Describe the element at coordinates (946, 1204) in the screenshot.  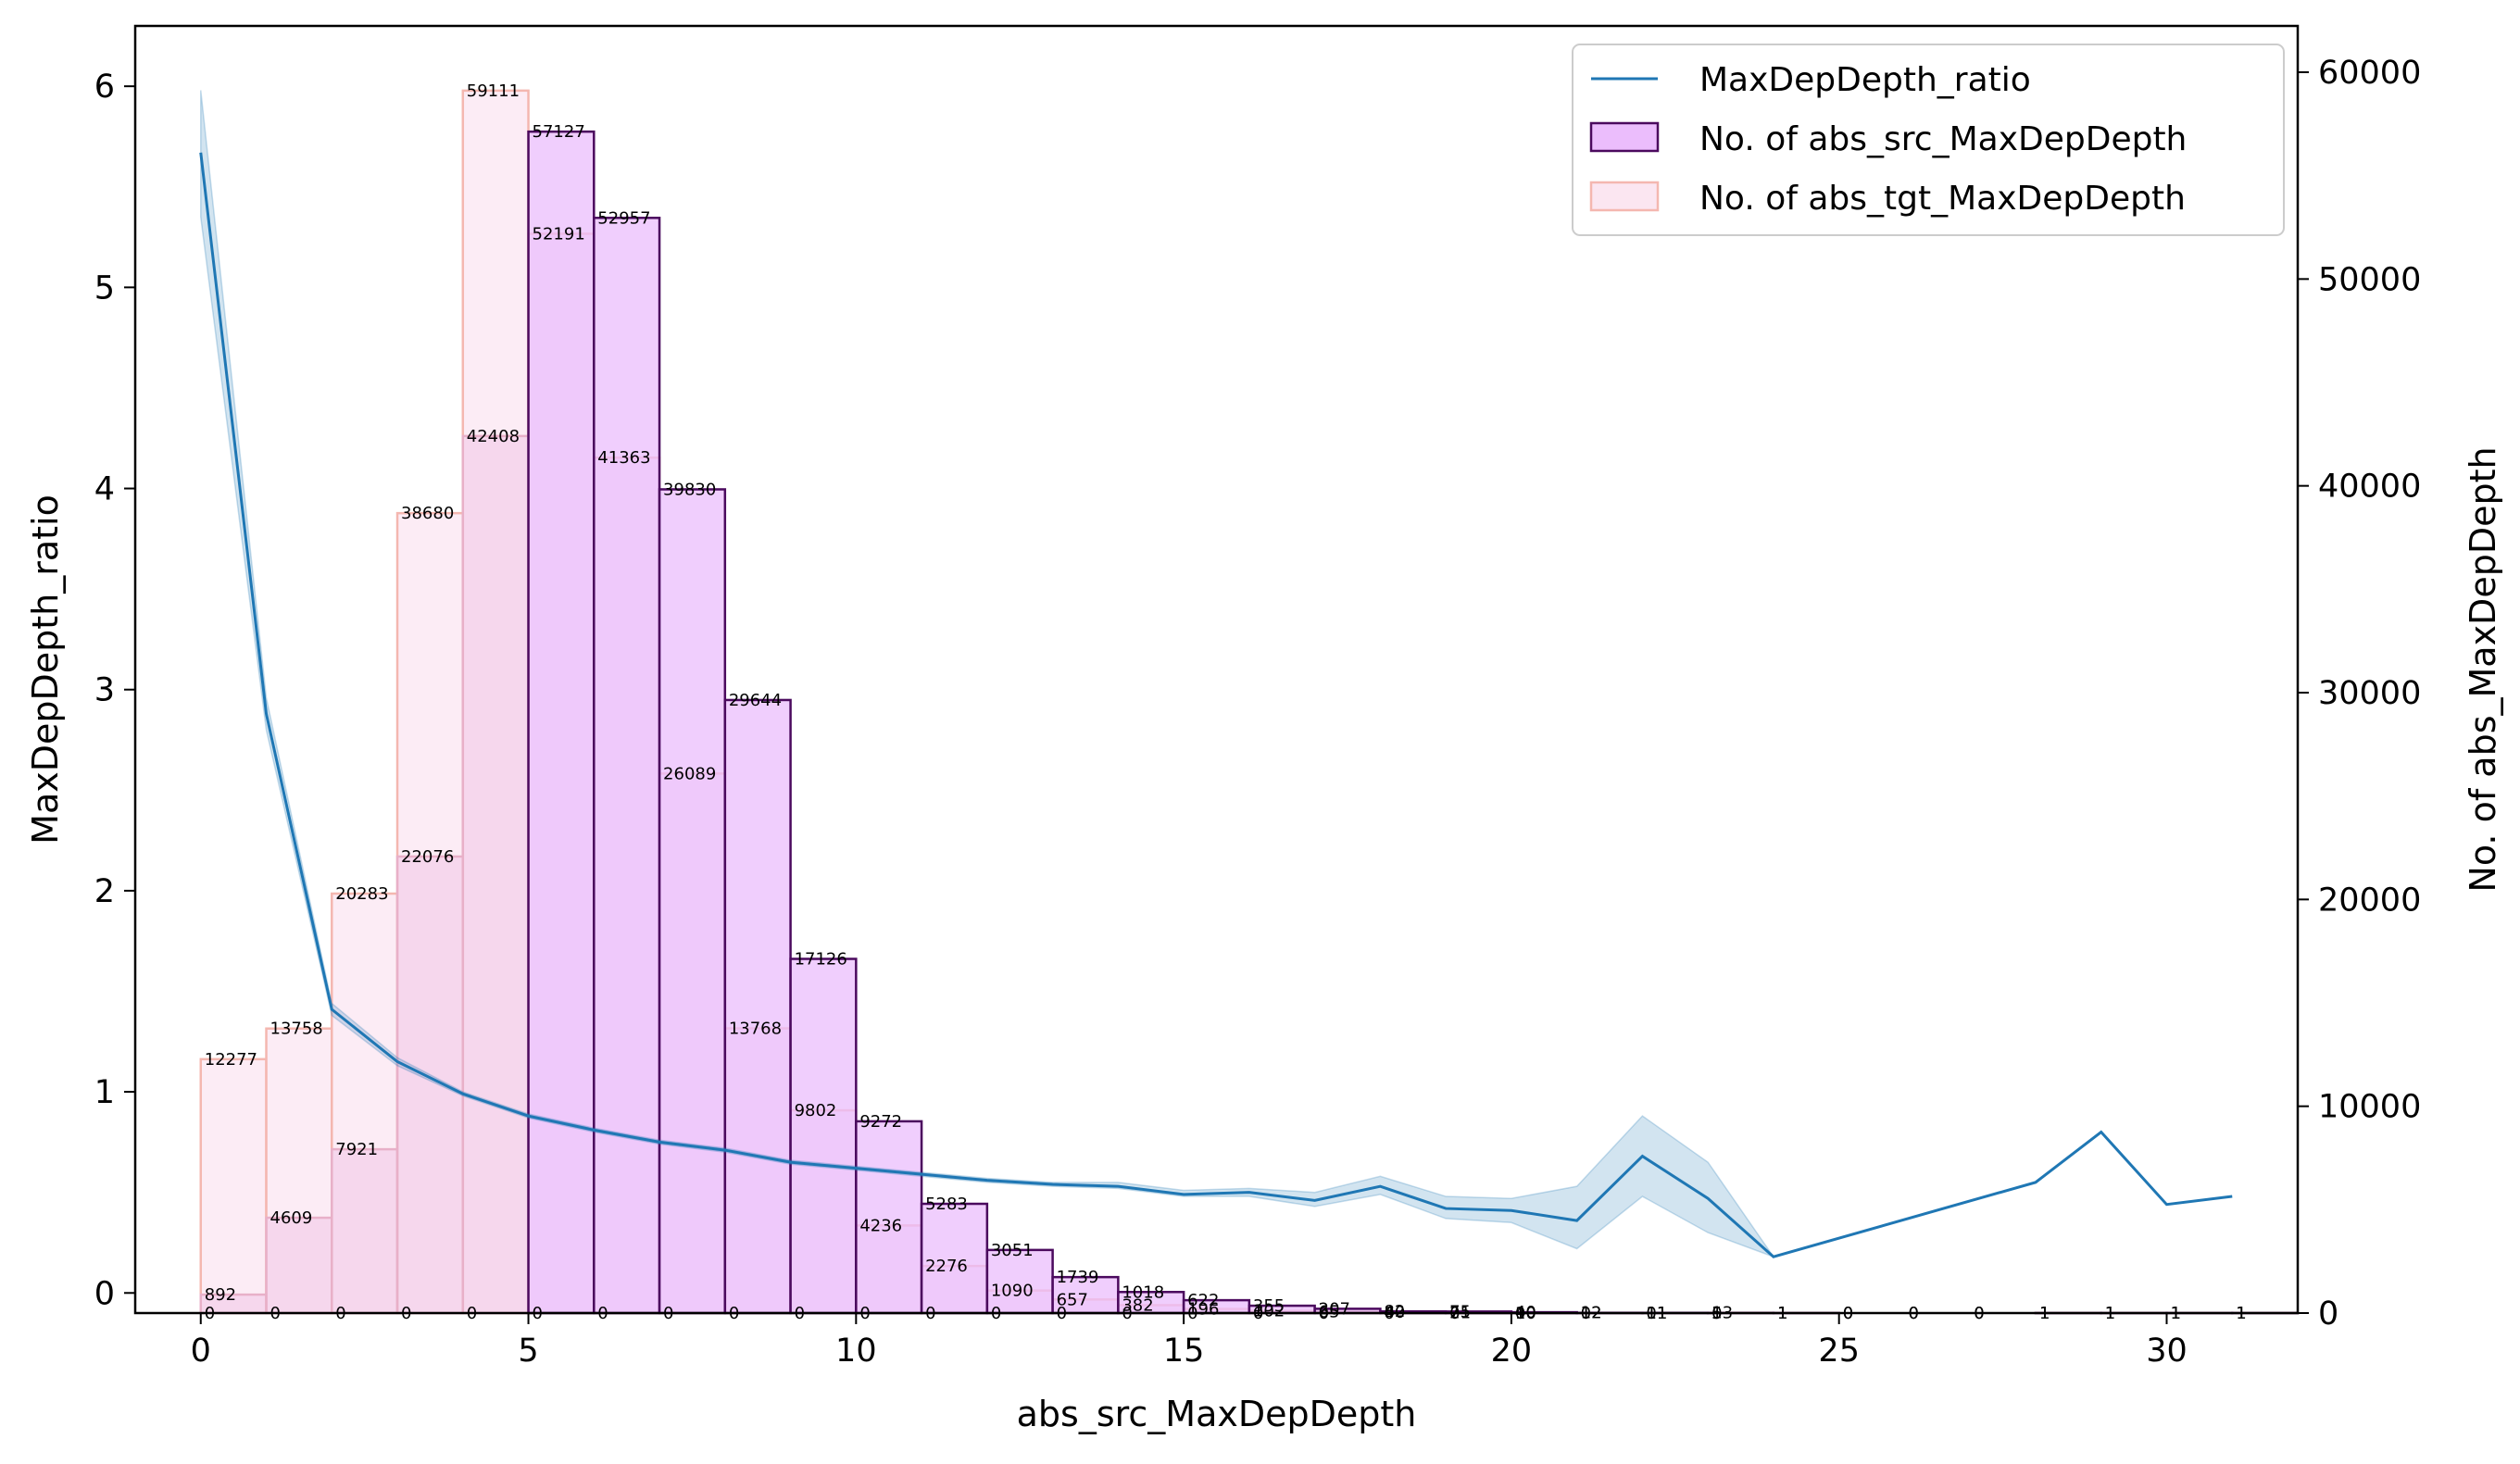
I see `src-bar-label: 5283` at that location.